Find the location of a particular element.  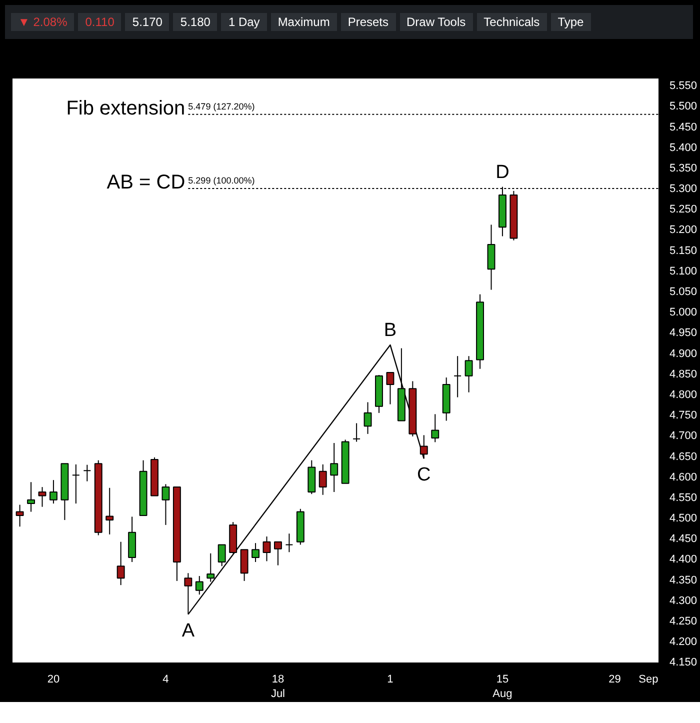

annotation: B is located at coordinates (390, 330).